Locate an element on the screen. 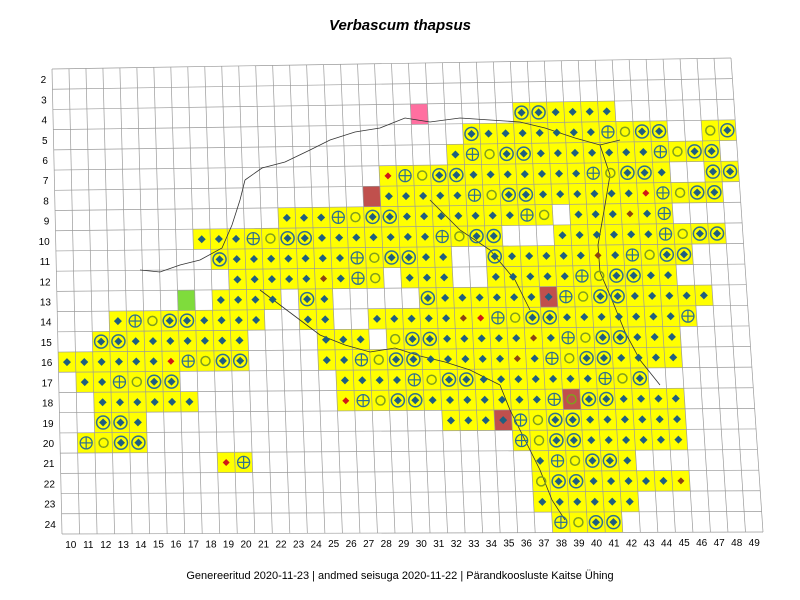 Image resolution: width=800 pixels, height=600 pixels. x-axis-label: 26 is located at coordinates (352, 544).